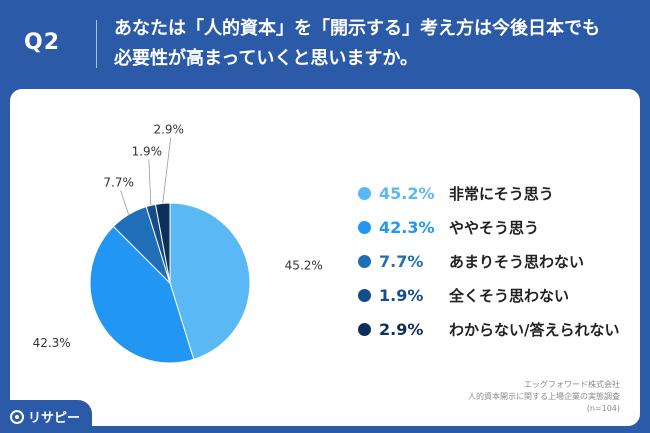  What do you see at coordinates (517, 261) in the screenshot?
I see `legend-label: あまりそう思わない` at bounding box center [517, 261].